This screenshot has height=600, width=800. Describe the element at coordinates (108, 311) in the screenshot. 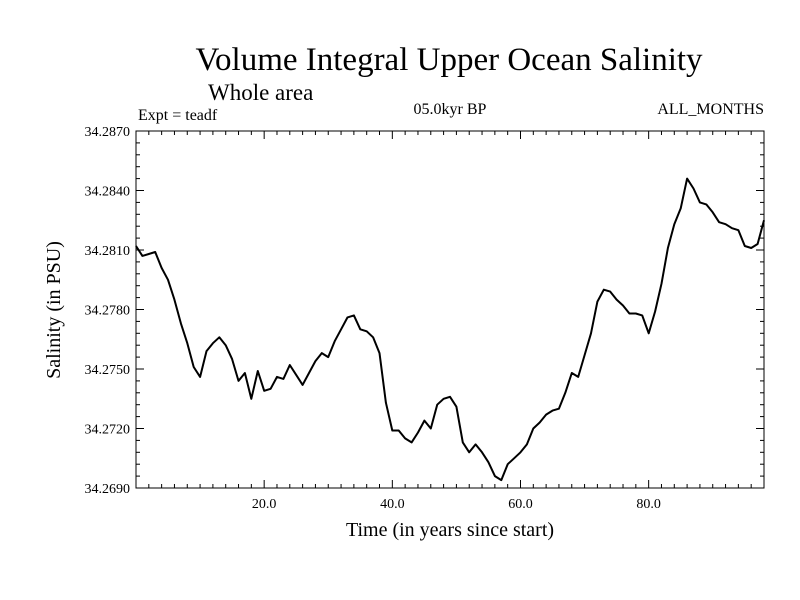

I see `y-tick-label: 34.2780` at that location.